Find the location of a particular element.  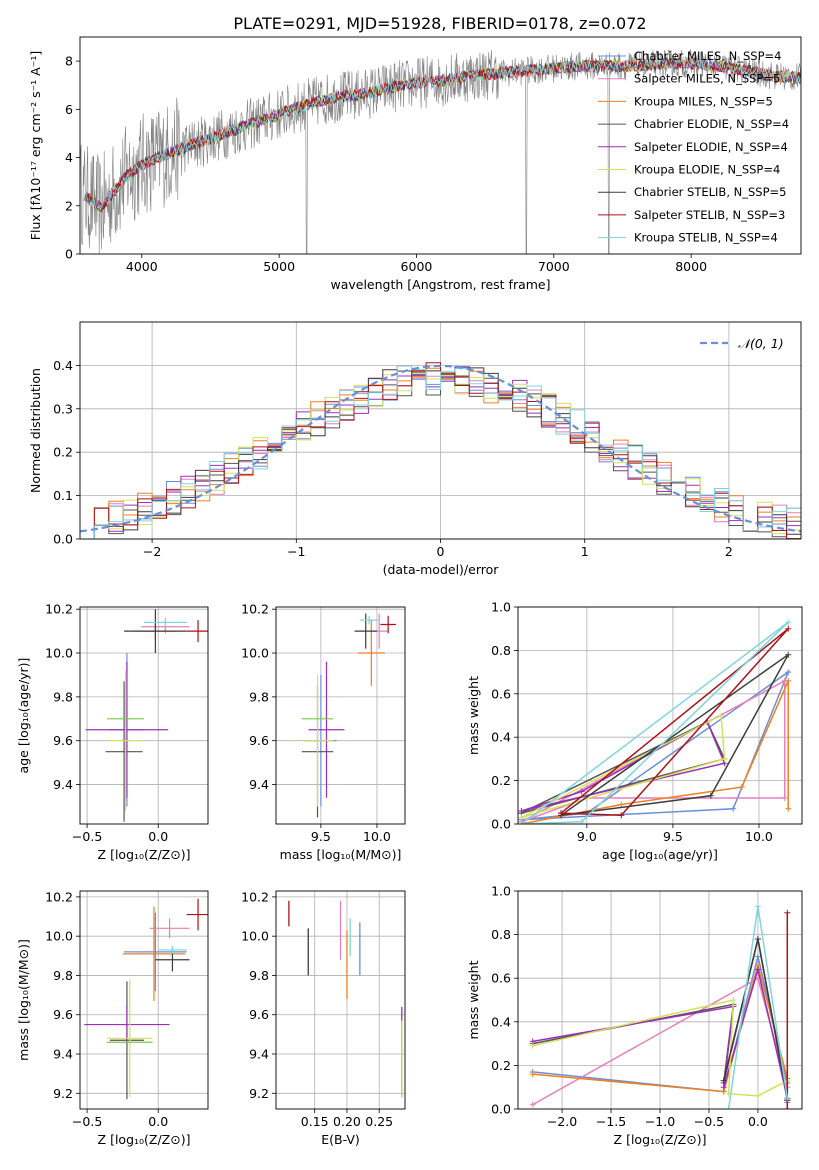

x-axis-label: wavelength [Angstrom, rest frame] is located at coordinates (440, 284).